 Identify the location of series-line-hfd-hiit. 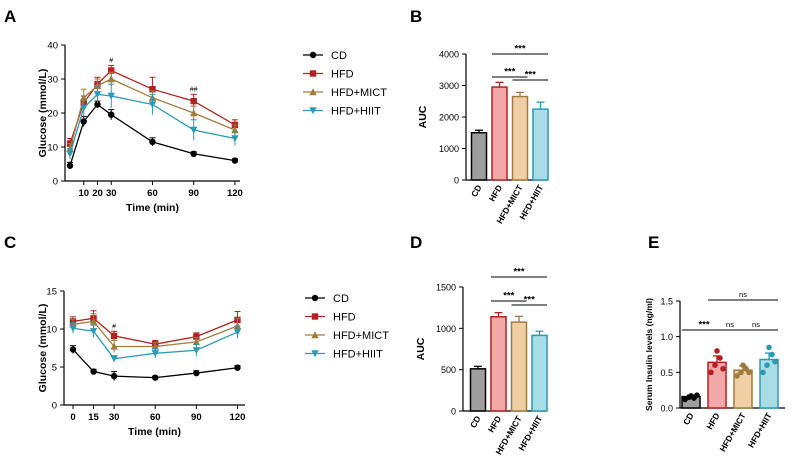
(155, 343).